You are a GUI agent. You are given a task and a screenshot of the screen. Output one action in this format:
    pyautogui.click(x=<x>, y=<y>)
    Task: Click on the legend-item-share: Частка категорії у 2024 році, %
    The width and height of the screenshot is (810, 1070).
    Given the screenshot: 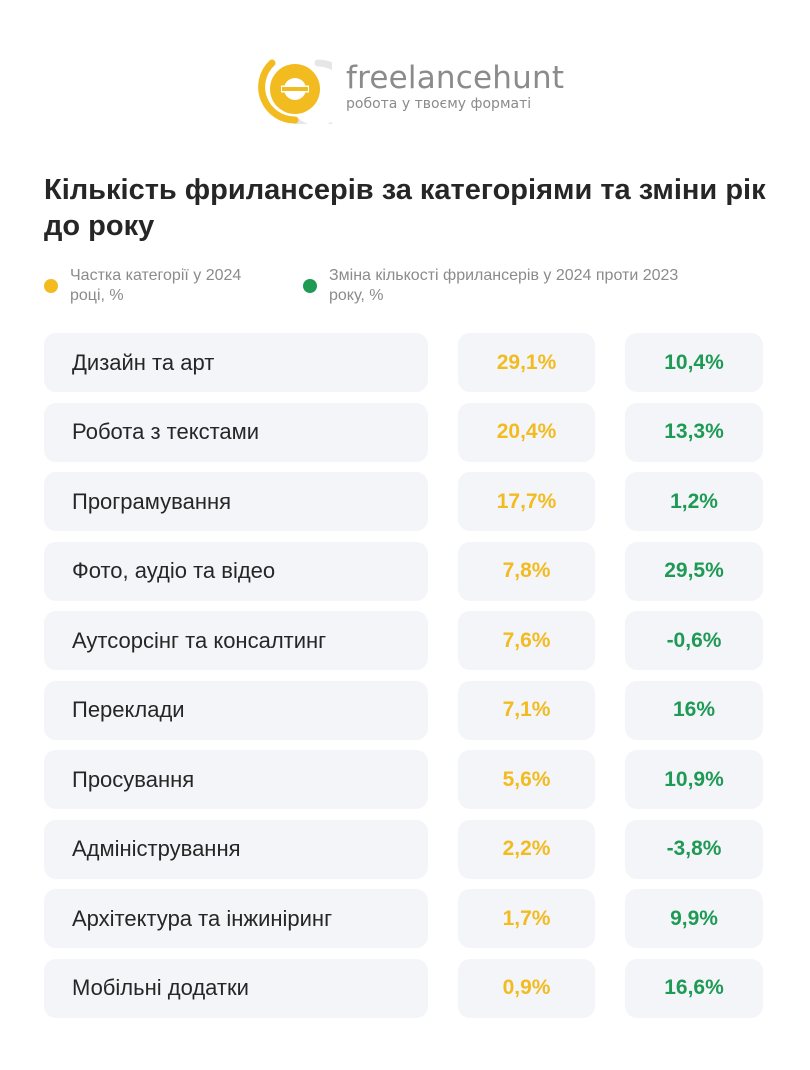 What is the action you would take?
    pyautogui.click(x=154, y=286)
    